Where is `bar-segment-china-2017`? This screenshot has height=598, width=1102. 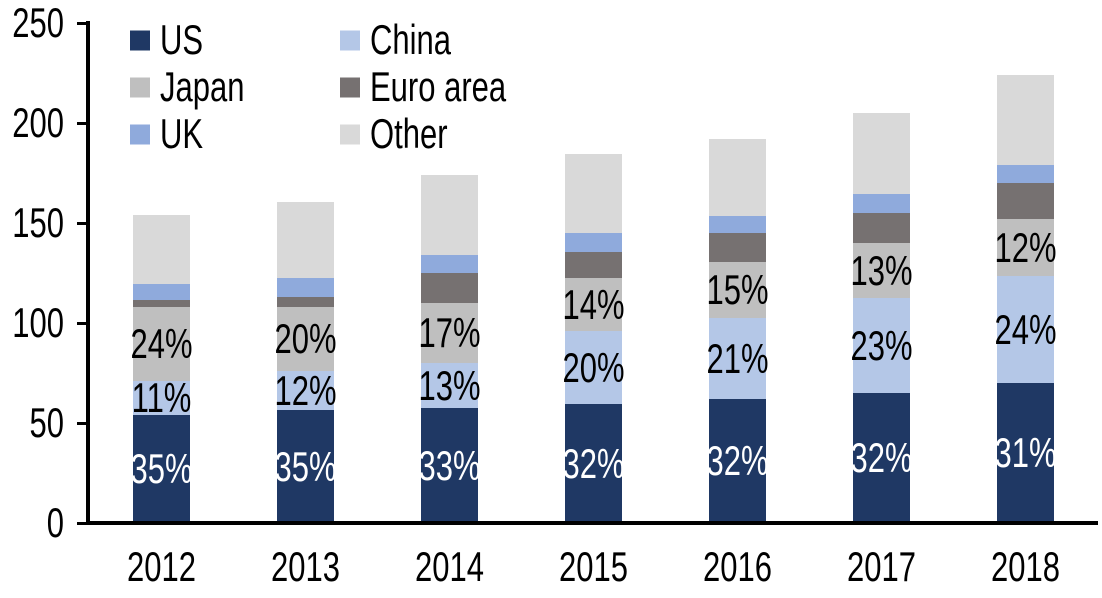 bar-segment-china-2017 is located at coordinates (881, 345).